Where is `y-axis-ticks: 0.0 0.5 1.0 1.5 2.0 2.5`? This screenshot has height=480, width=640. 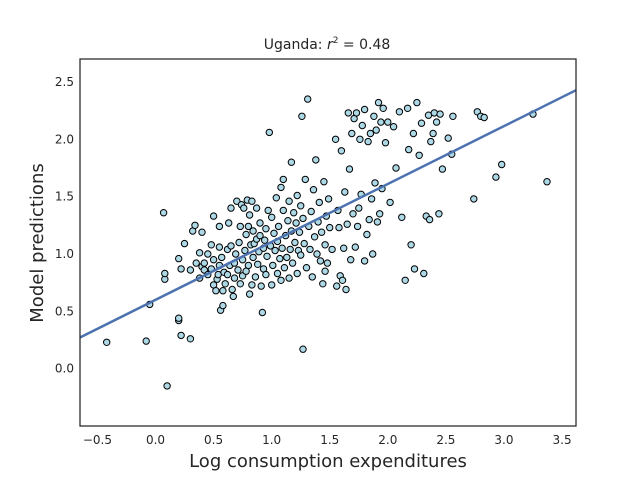
y-axis-ticks: 0.0 0.5 1.0 1.5 2.0 2.5 is located at coordinates (64, 225).